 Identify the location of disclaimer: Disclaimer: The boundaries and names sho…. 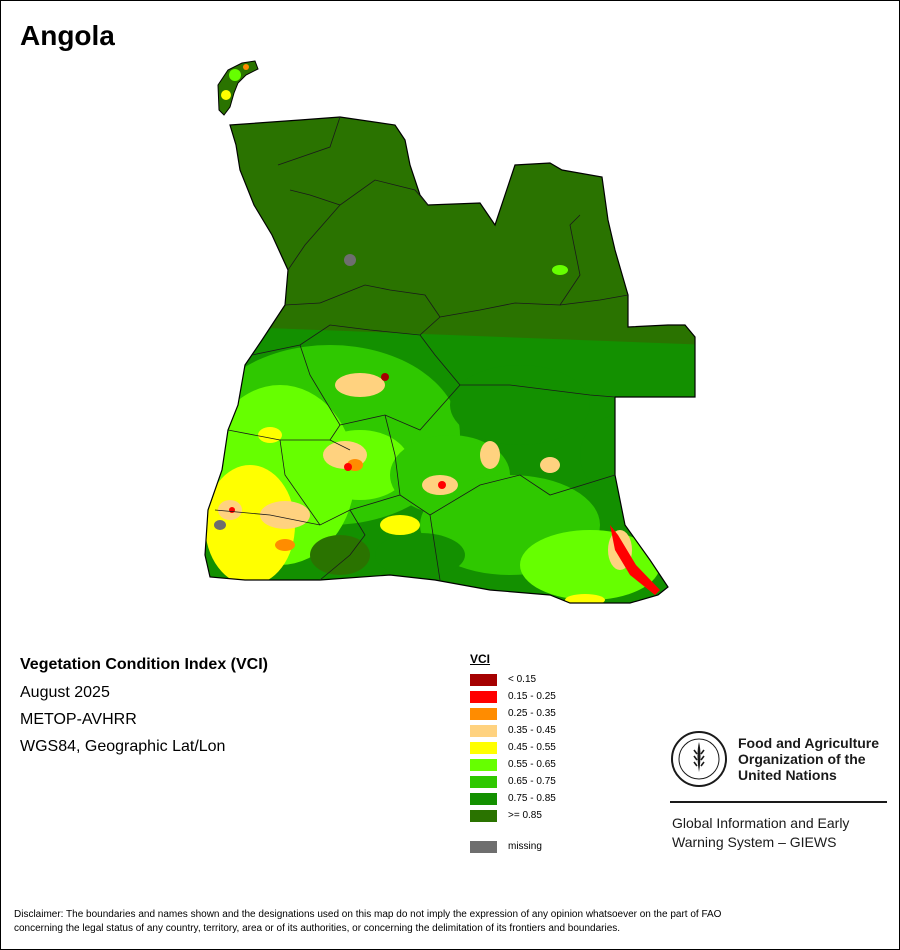
(449, 922).